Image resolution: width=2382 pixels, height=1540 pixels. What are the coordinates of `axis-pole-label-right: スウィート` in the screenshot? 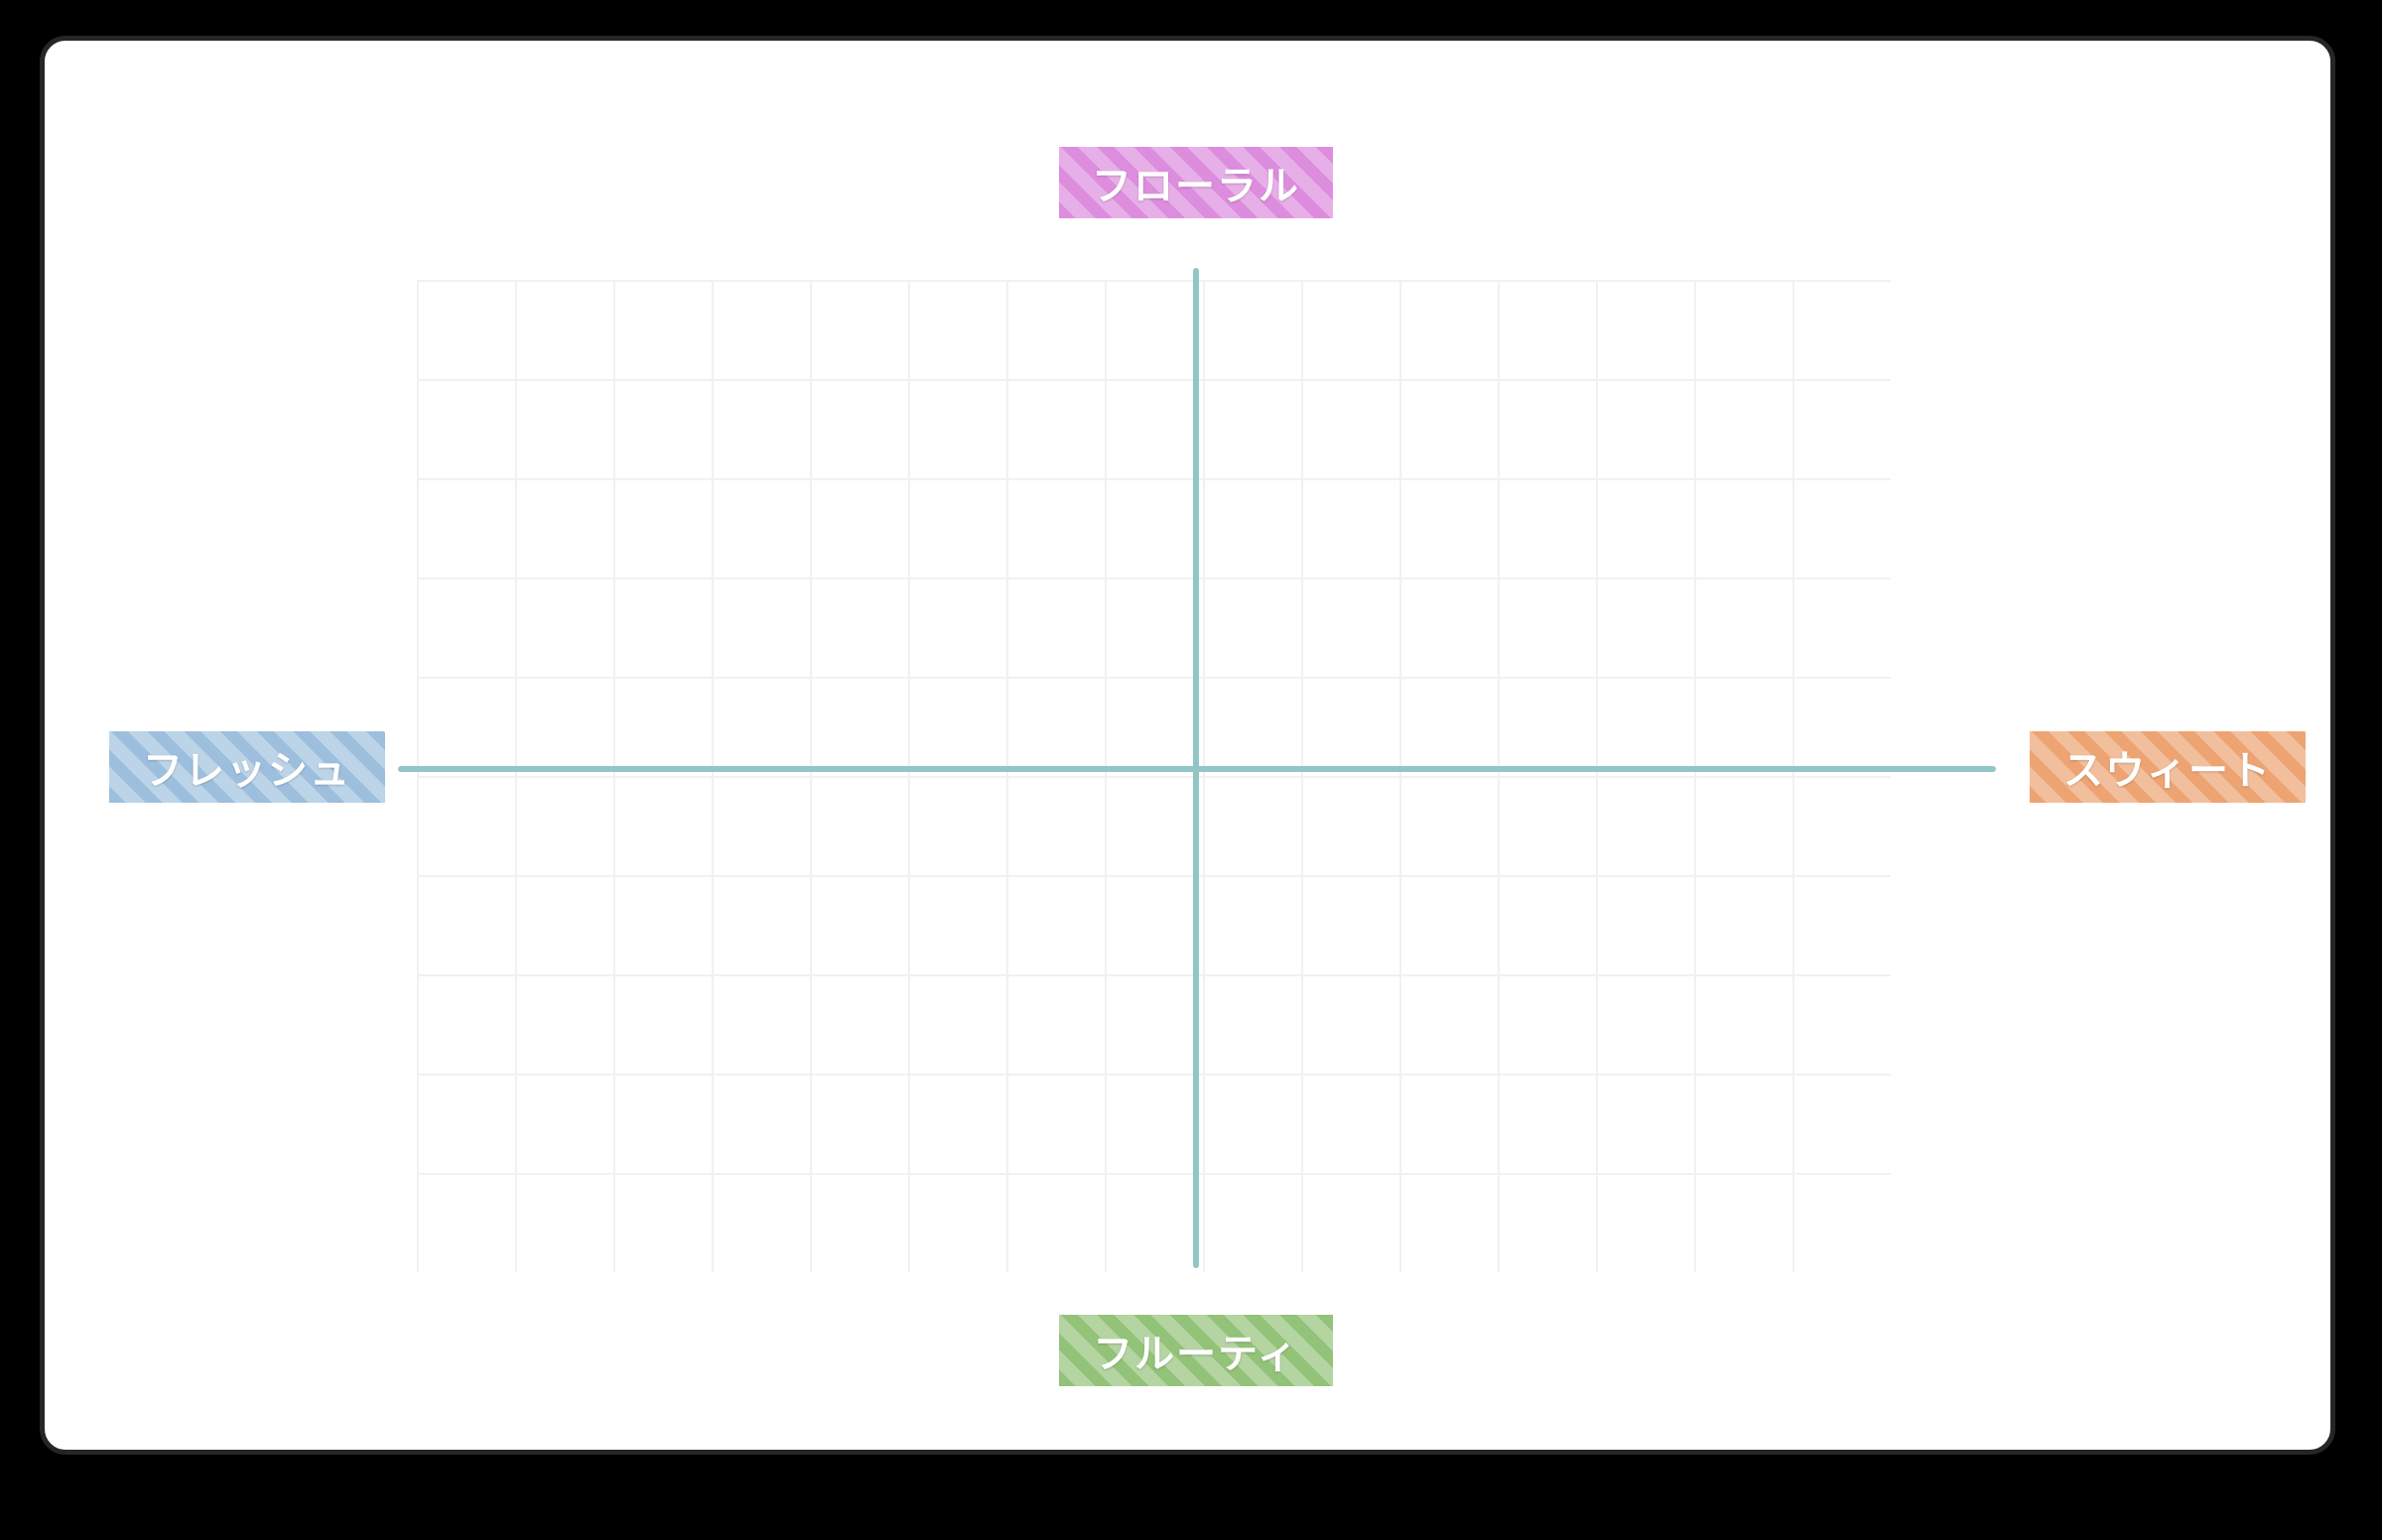 It's located at (2168, 767).